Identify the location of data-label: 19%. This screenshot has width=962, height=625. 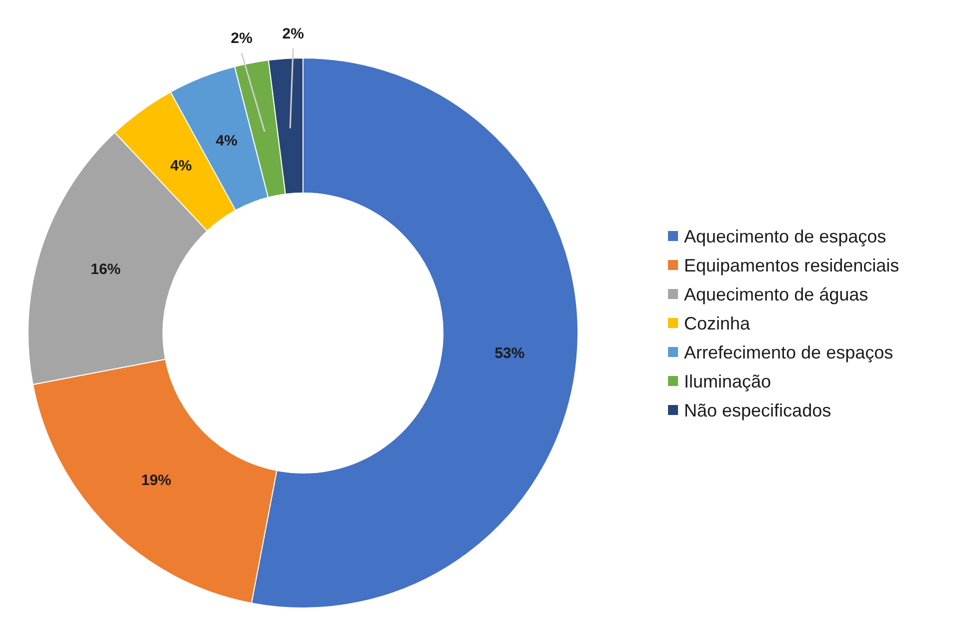
(156, 480).